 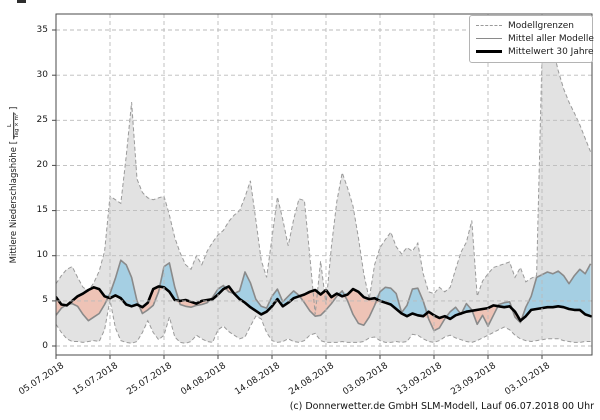 What do you see at coordinates (42, 210) in the screenshot?
I see `y-tick-label-15: 15` at bounding box center [42, 210].